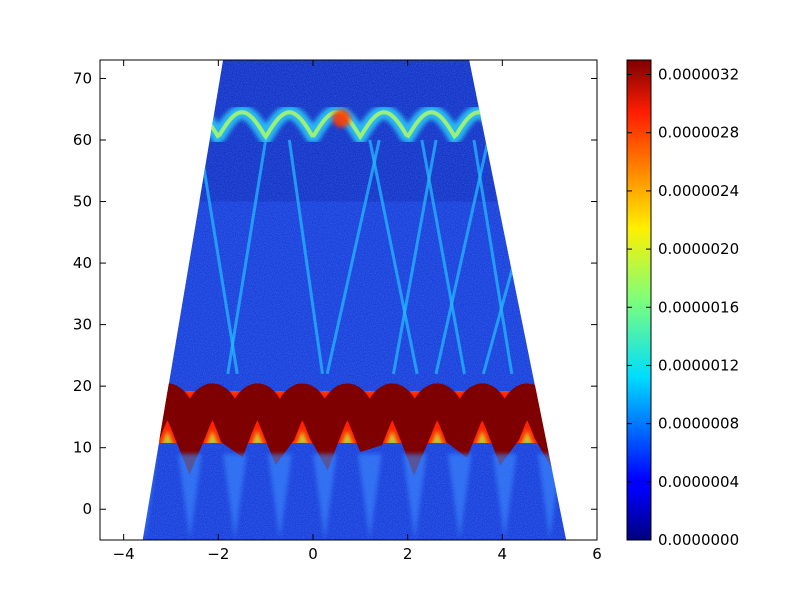 Image resolution: width=800 pixels, height=600 pixels. Describe the element at coordinates (218, 554) in the screenshot. I see `x-tick-label: −2` at that location.